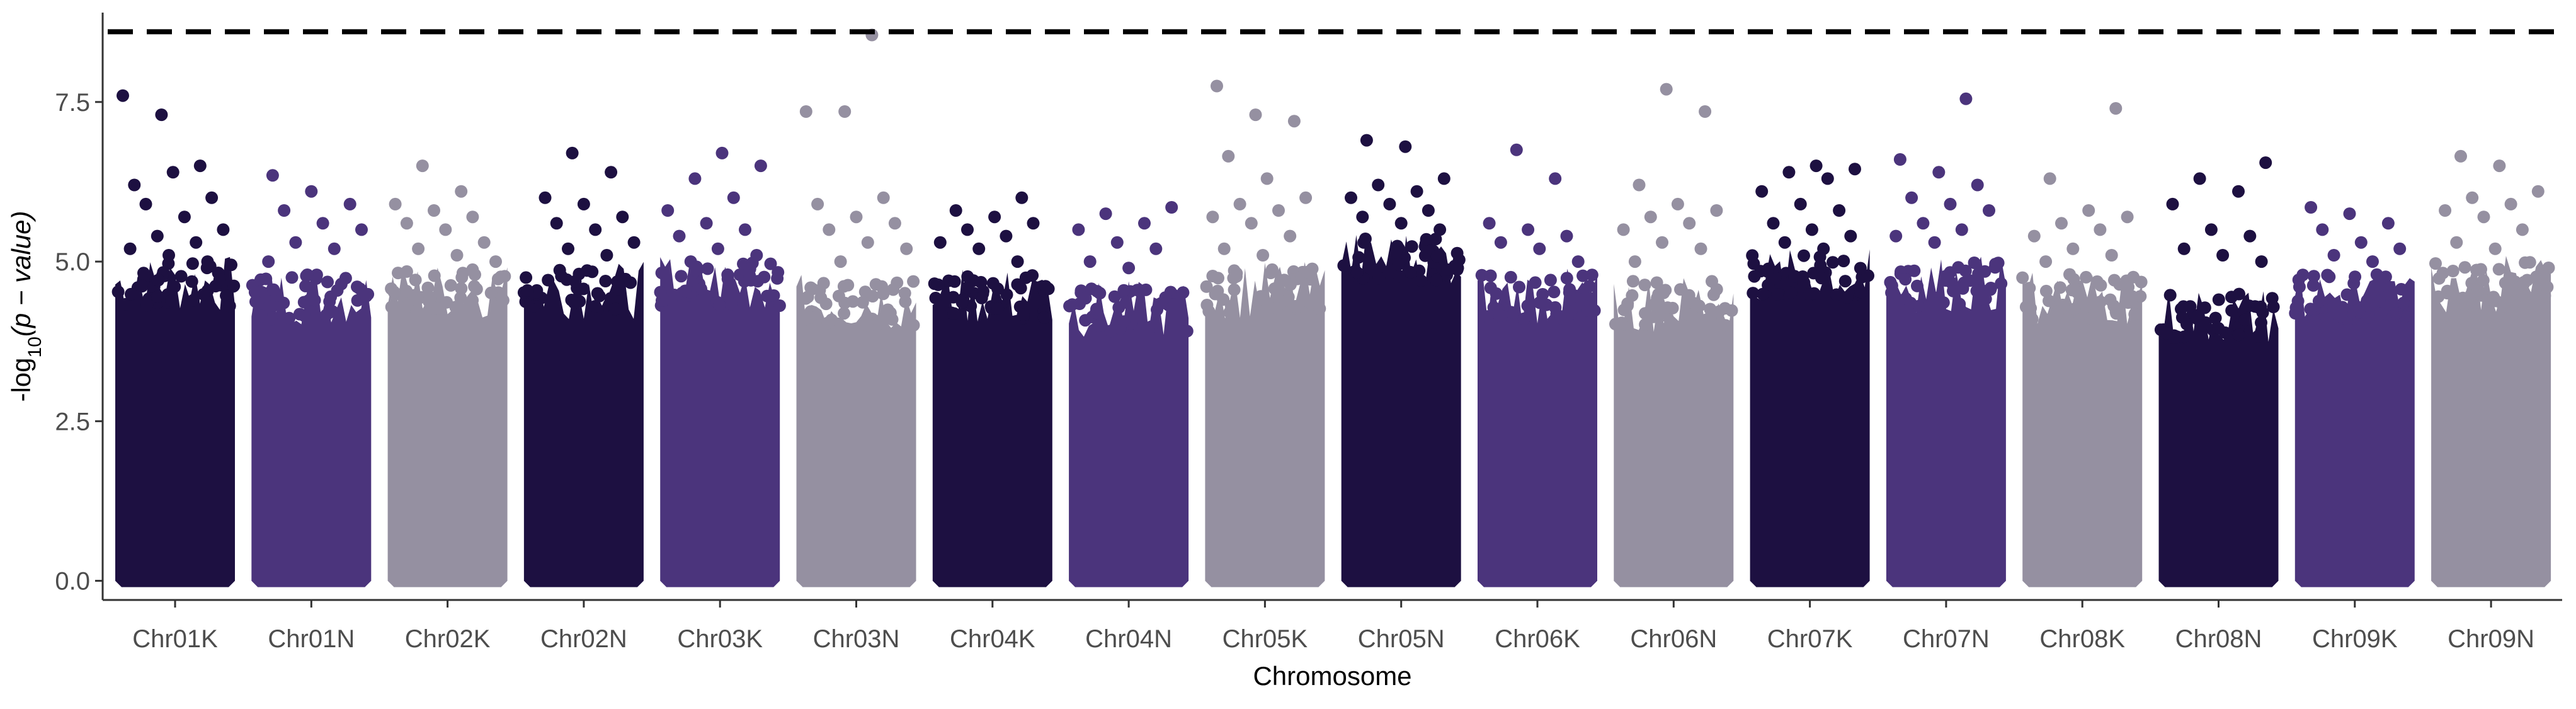  Describe the element at coordinates (1538, 427) in the screenshot. I see `chromosome-band-Chr06K` at that location.